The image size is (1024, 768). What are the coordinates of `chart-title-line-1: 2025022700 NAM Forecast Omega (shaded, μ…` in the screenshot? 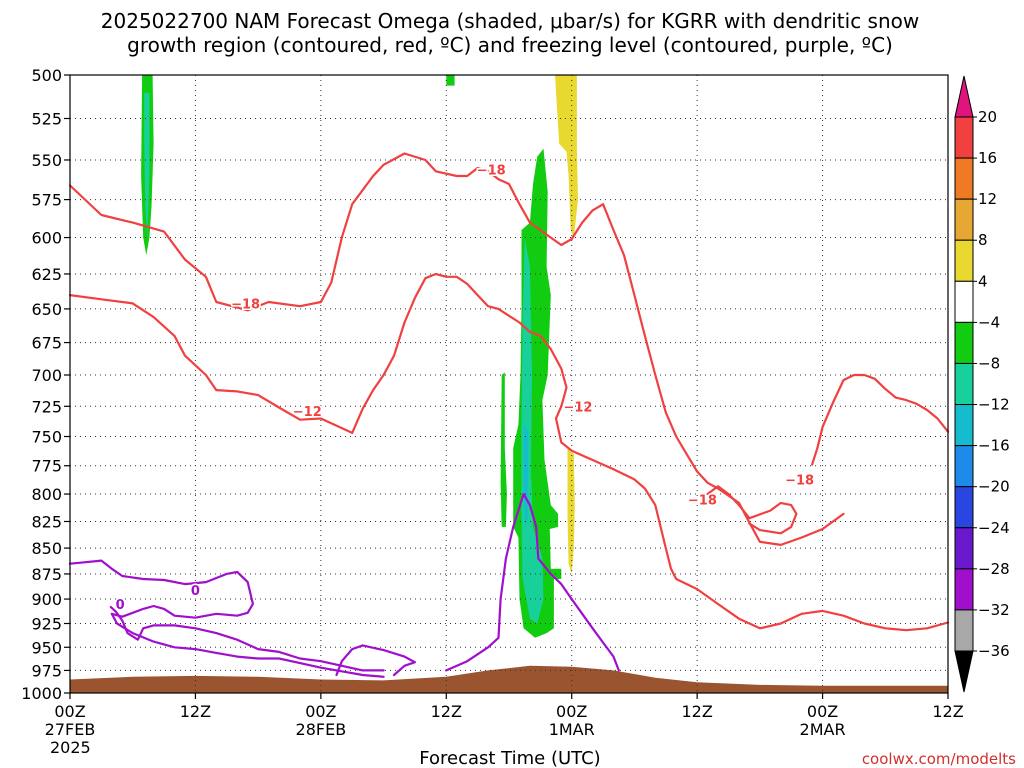 It's located at (510, 21).